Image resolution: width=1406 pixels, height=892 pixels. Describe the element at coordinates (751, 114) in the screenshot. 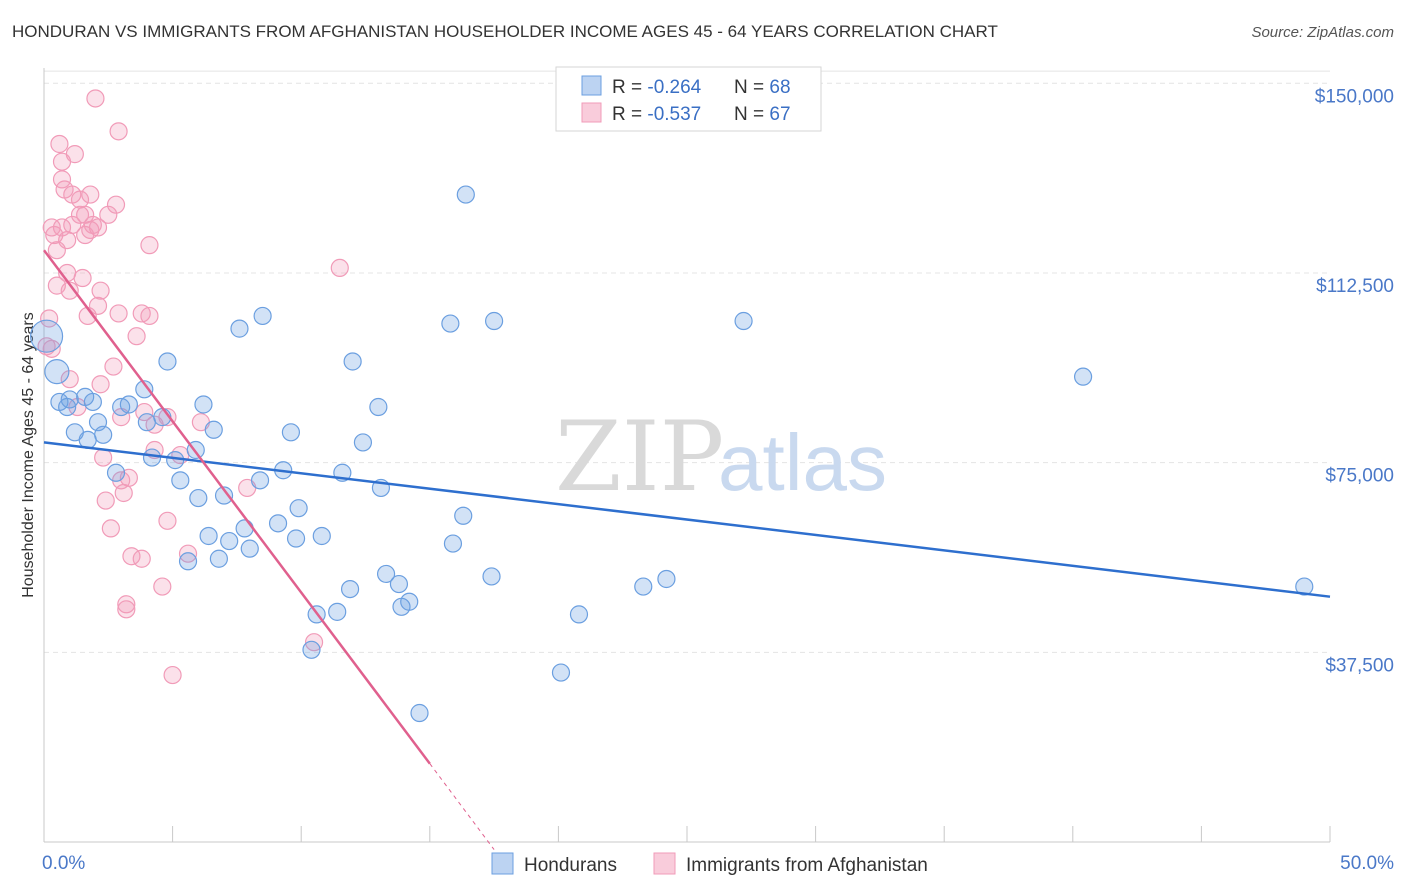

I see `stats-n-label-afghanistan: N =` at that location.